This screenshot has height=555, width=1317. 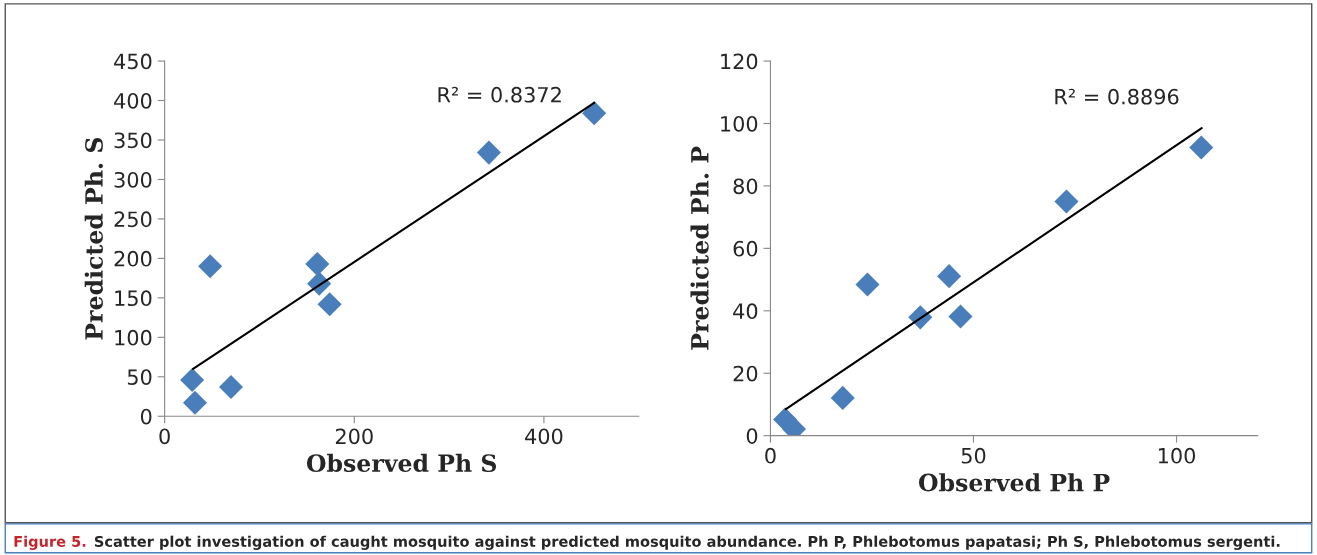 What do you see at coordinates (544, 436) in the screenshot?
I see `x-tick-label: 400` at bounding box center [544, 436].